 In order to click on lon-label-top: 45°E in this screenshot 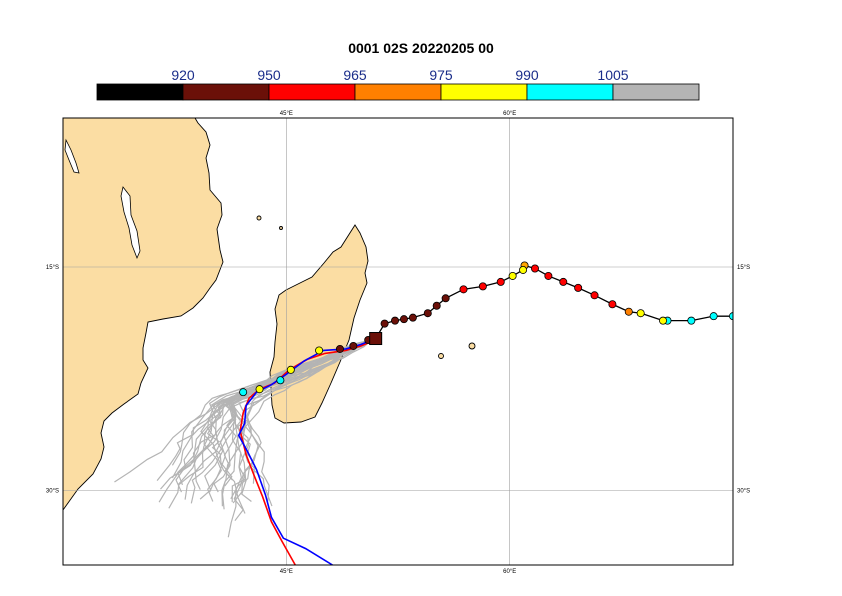, I will do `click(286, 114)`.